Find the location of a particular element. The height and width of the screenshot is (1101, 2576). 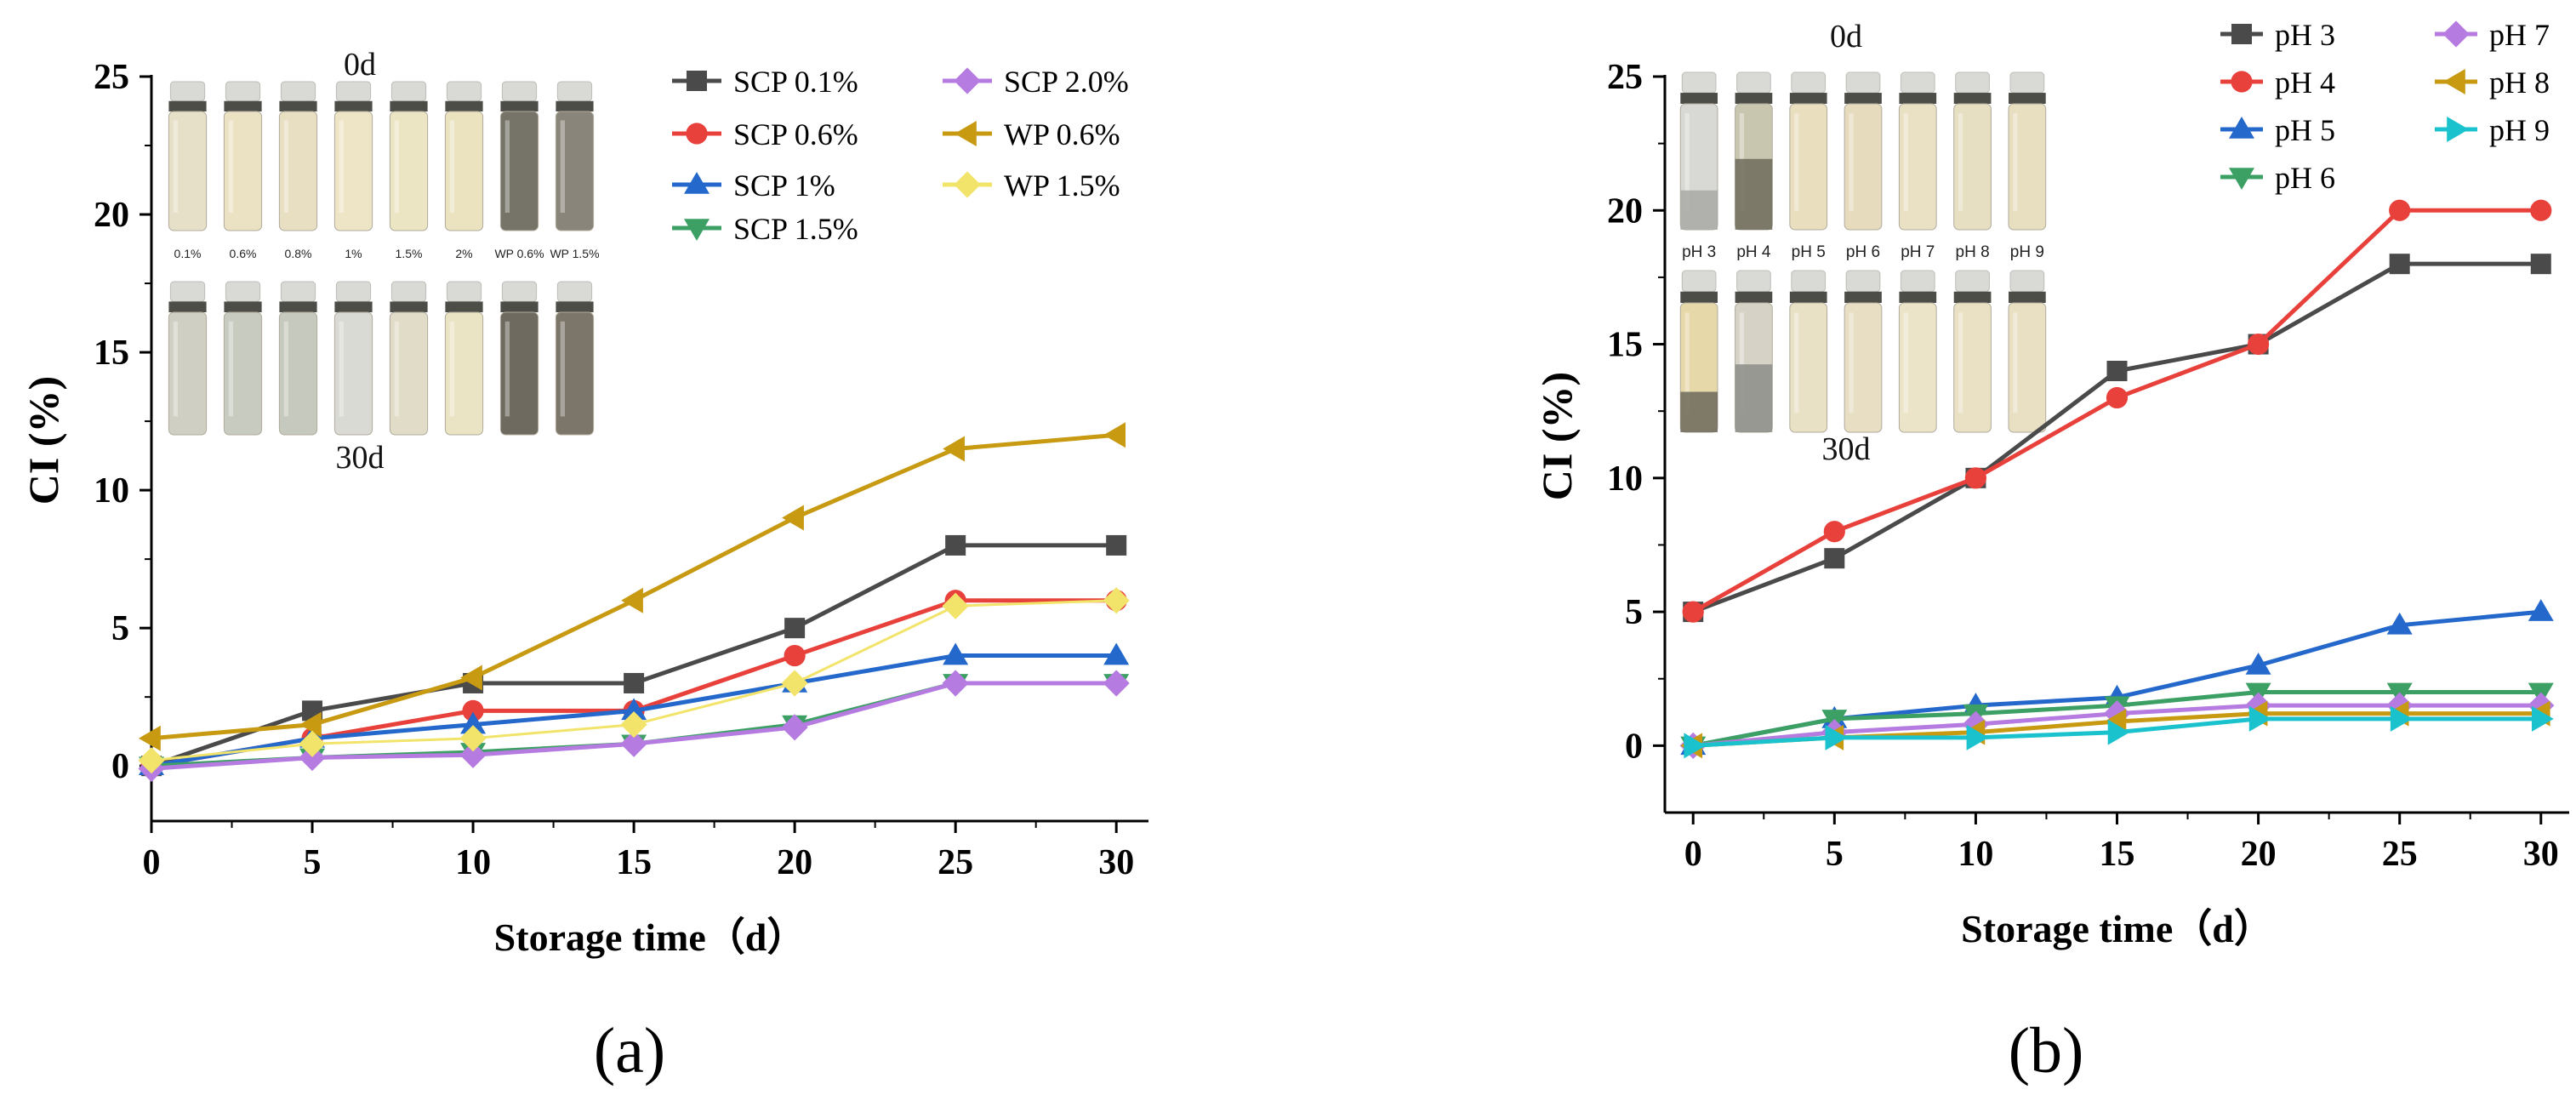

legend-label: SCP 0.6% is located at coordinates (796, 134).